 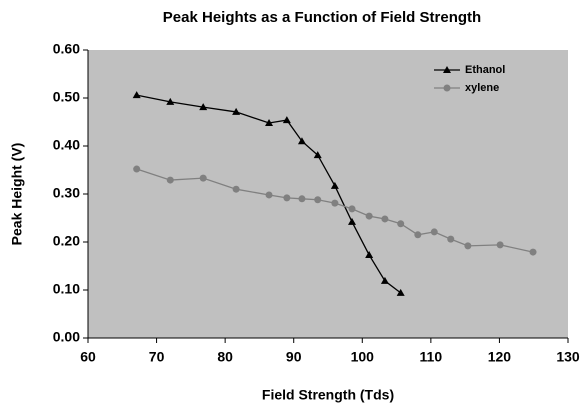 I want to click on y-tick-label: 0.00, so click(x=66, y=337).